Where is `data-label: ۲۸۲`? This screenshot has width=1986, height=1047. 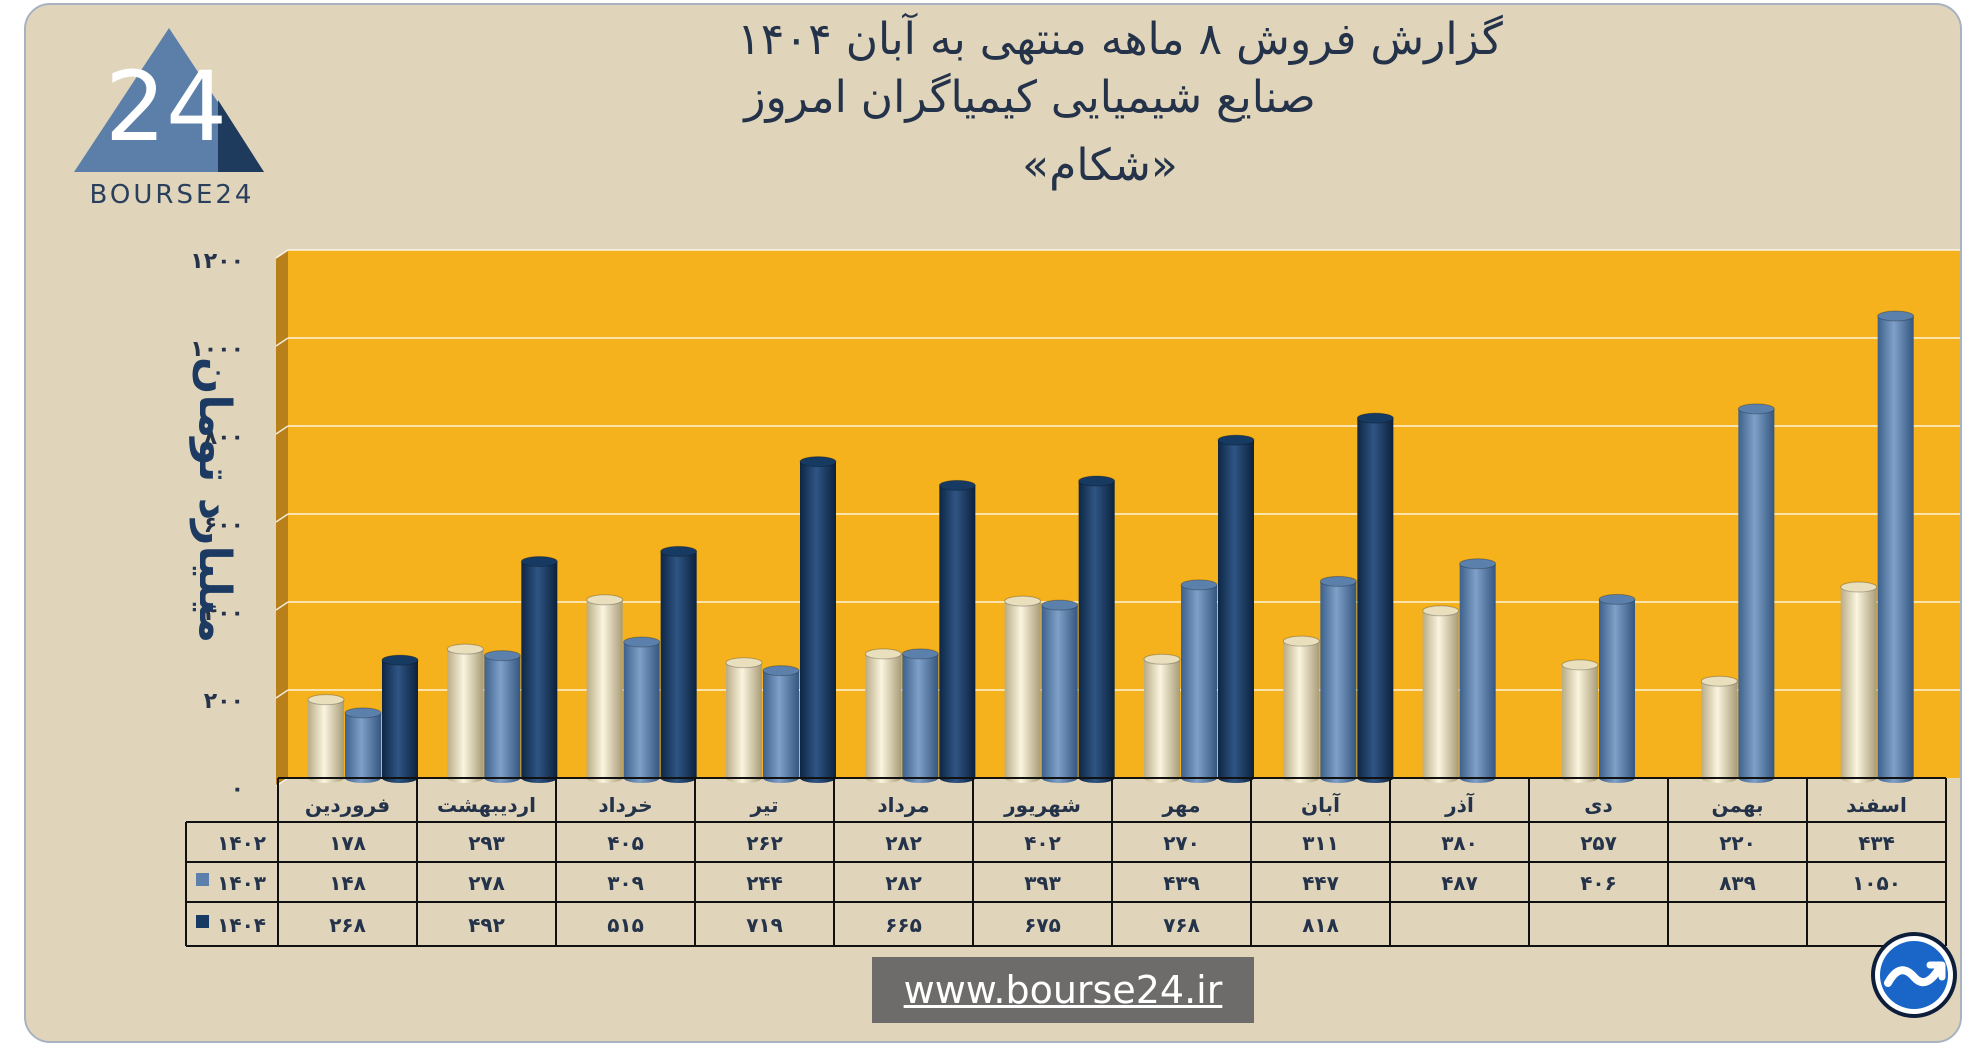
data-label: ۲۸۲ is located at coordinates (903, 843).